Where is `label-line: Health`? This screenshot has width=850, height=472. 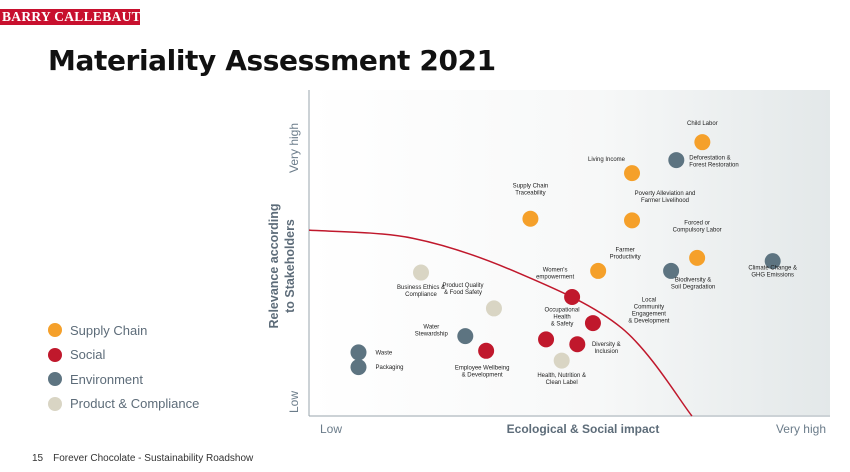
label-line: Health is located at coordinates (561, 317).